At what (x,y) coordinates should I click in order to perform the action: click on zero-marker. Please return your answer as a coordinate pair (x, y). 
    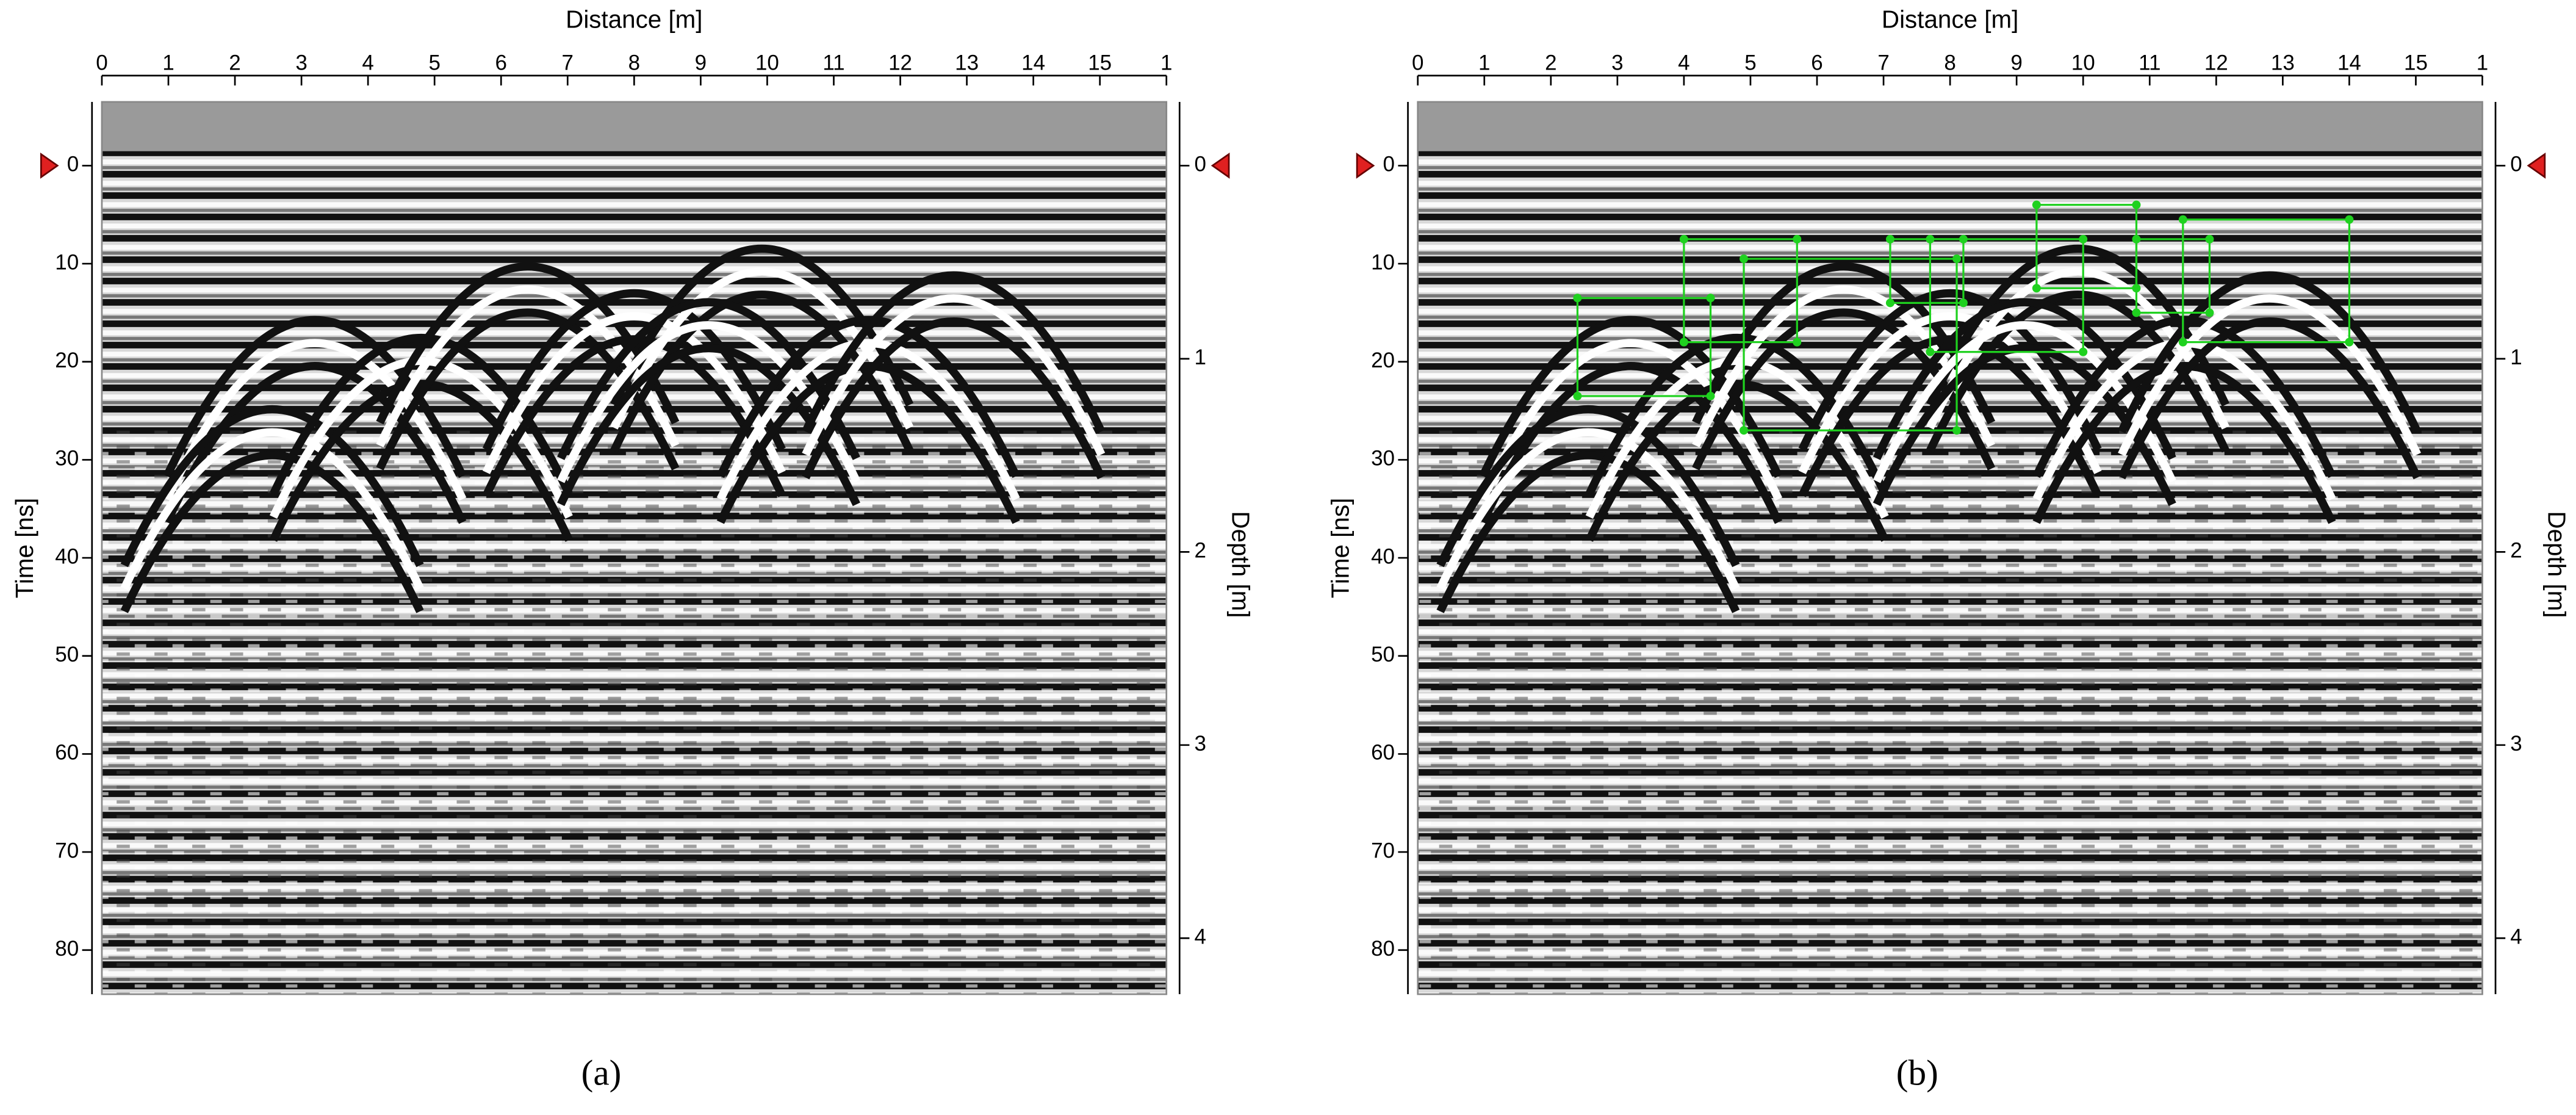
    Looking at the image, I should click on (2536, 165).